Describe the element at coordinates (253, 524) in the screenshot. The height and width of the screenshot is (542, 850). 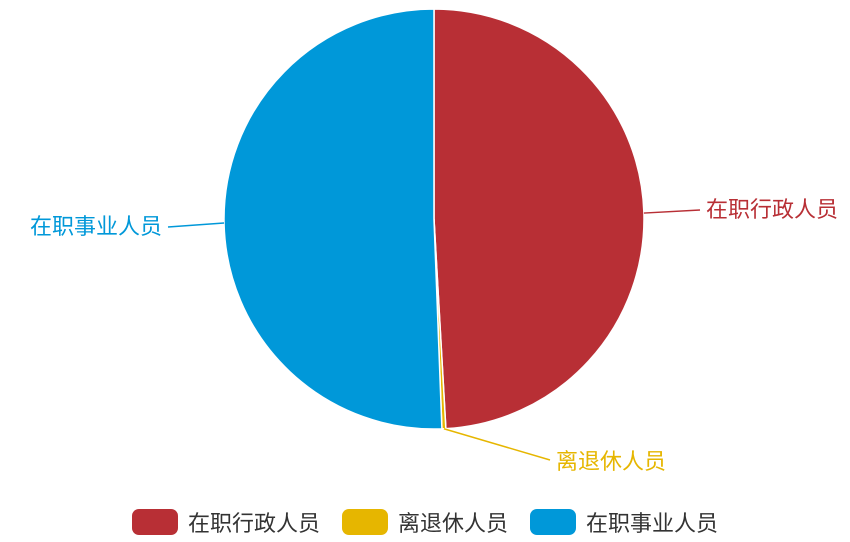
I see `legend-label-admin-staff: 在职行政人员` at that location.